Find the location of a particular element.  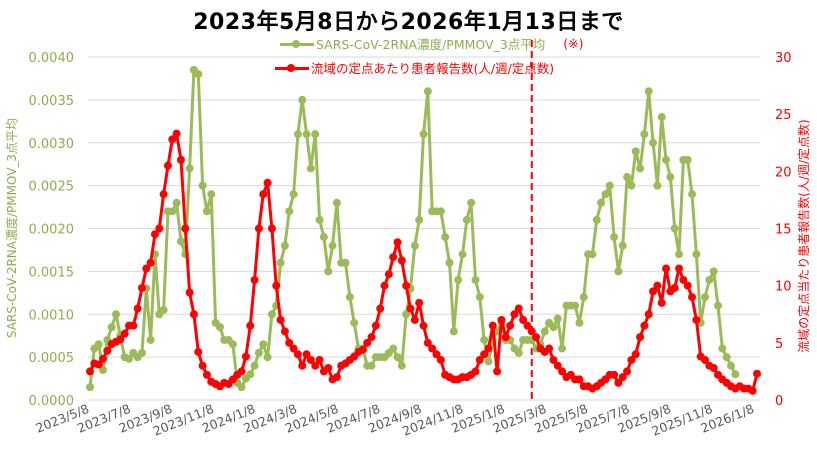

x-tick-label: 2024/7/8 is located at coordinates (353, 418).